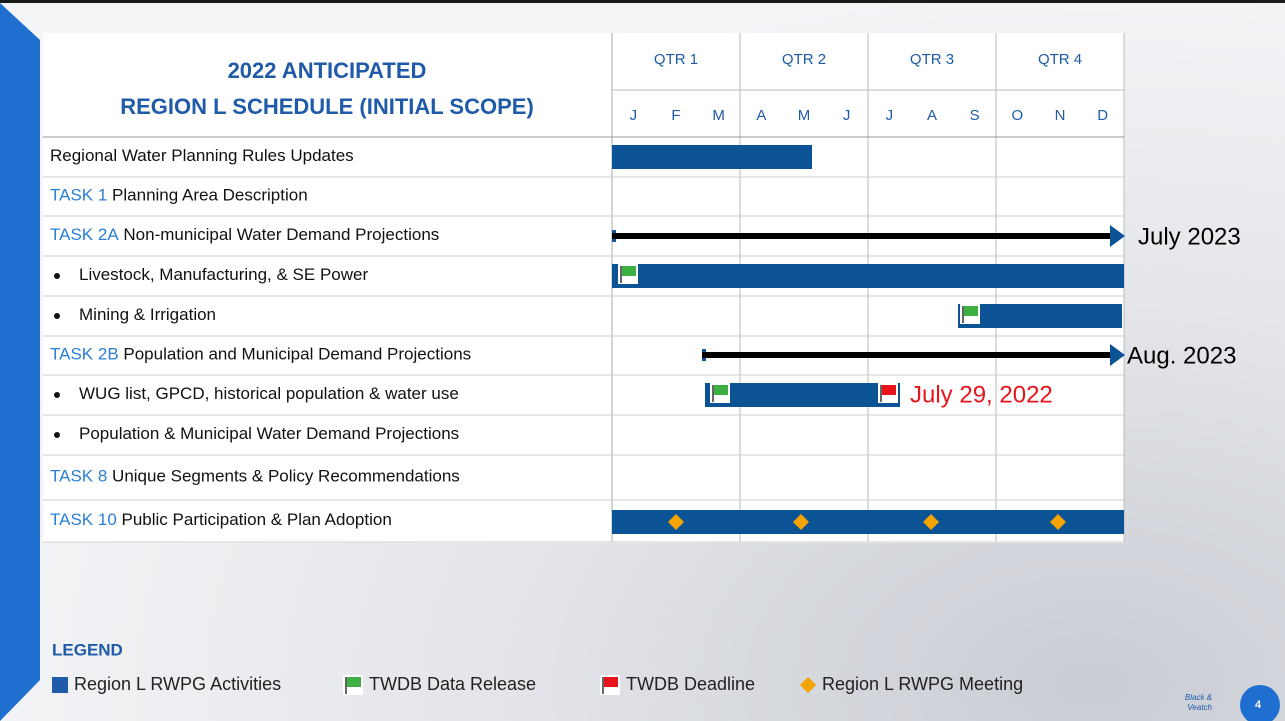  I want to click on top-border, so click(642, 1).